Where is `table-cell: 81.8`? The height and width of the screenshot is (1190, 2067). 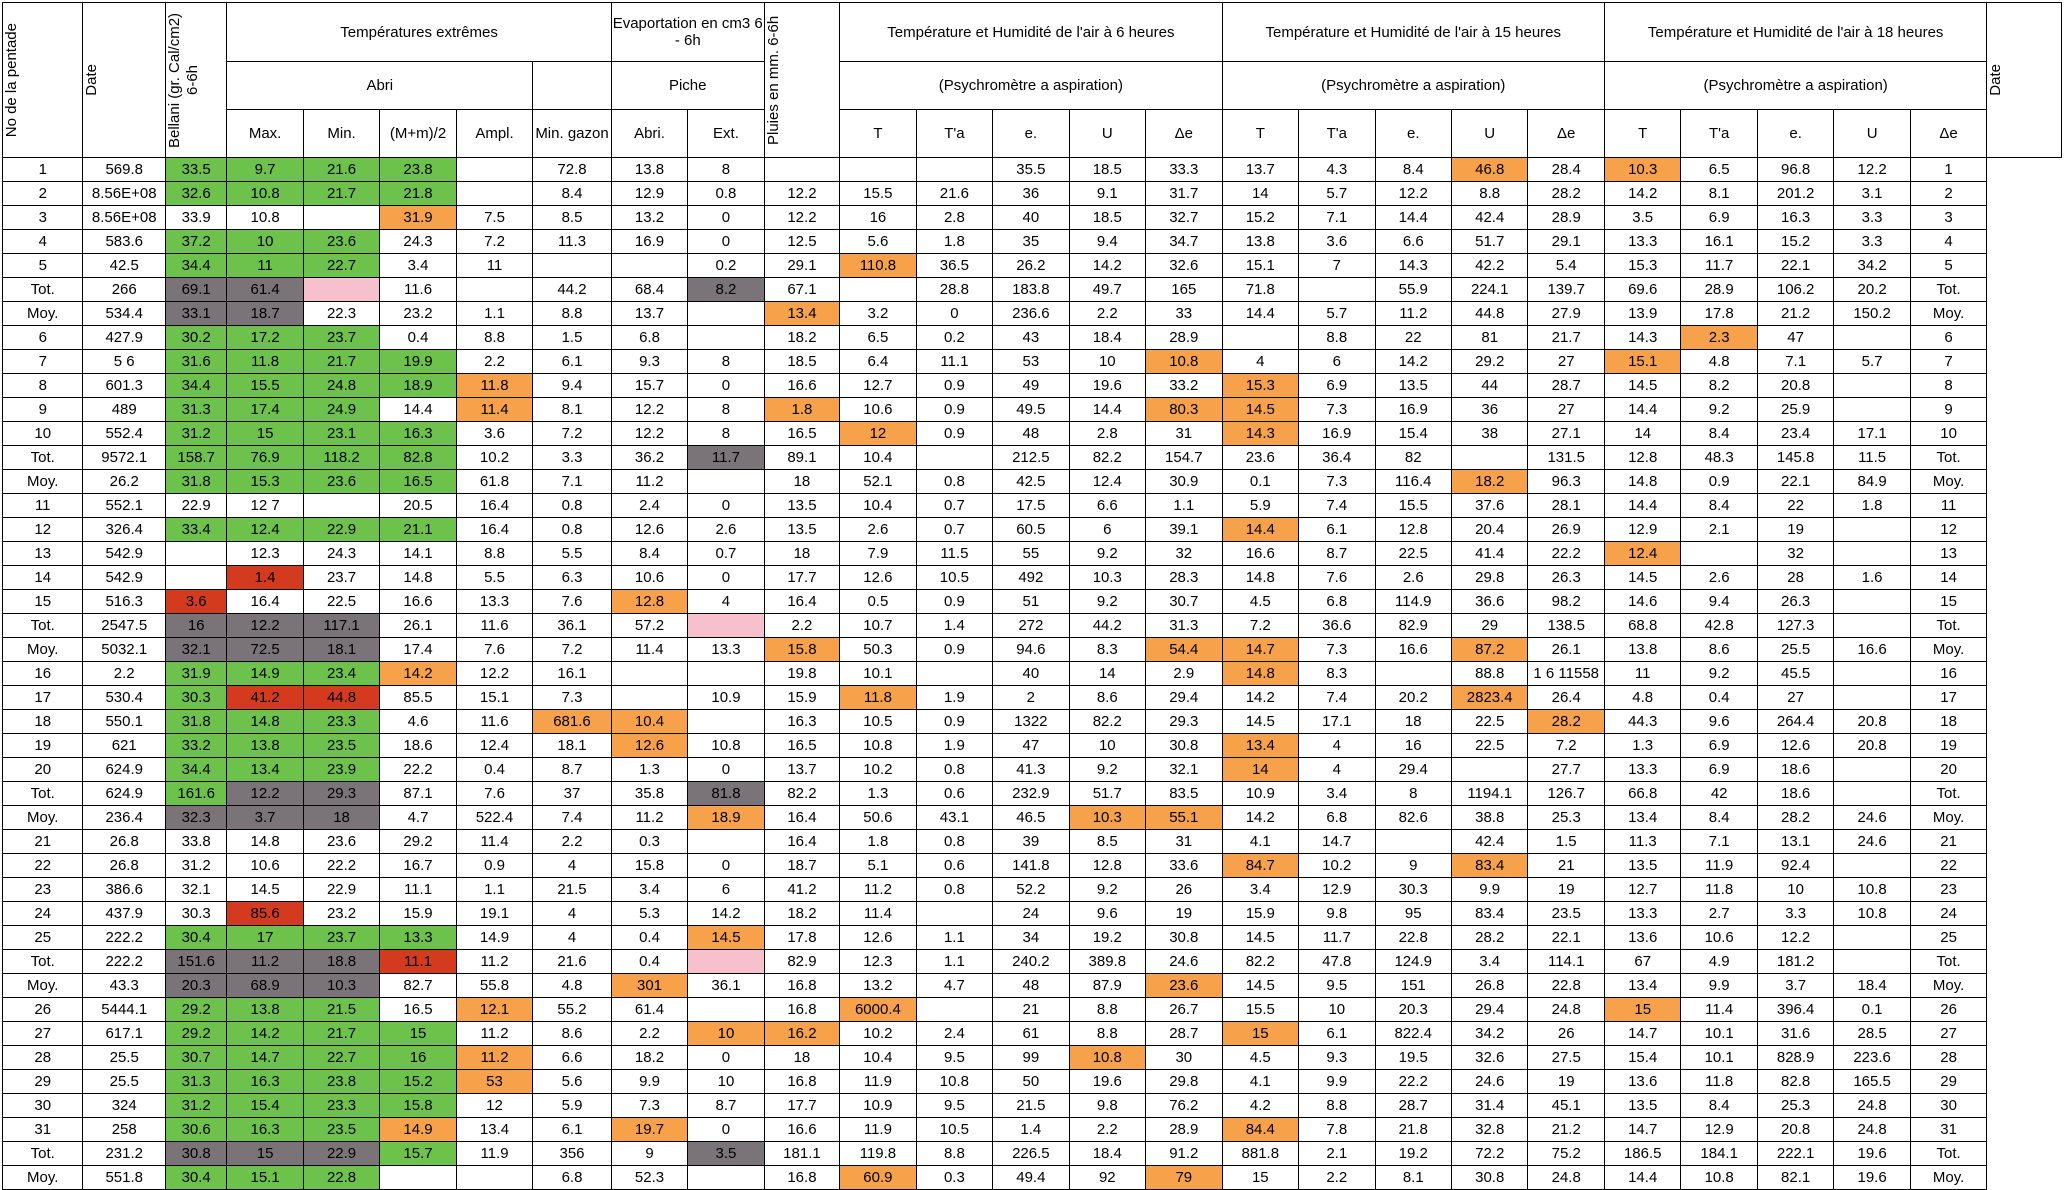 table-cell: 81.8 is located at coordinates (726, 793).